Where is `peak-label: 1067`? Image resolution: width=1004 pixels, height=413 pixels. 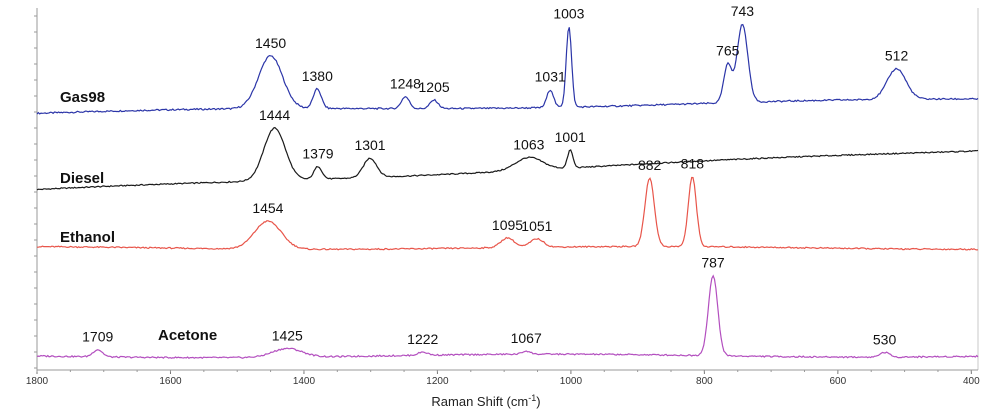 peak-label: 1067 is located at coordinates (526, 338).